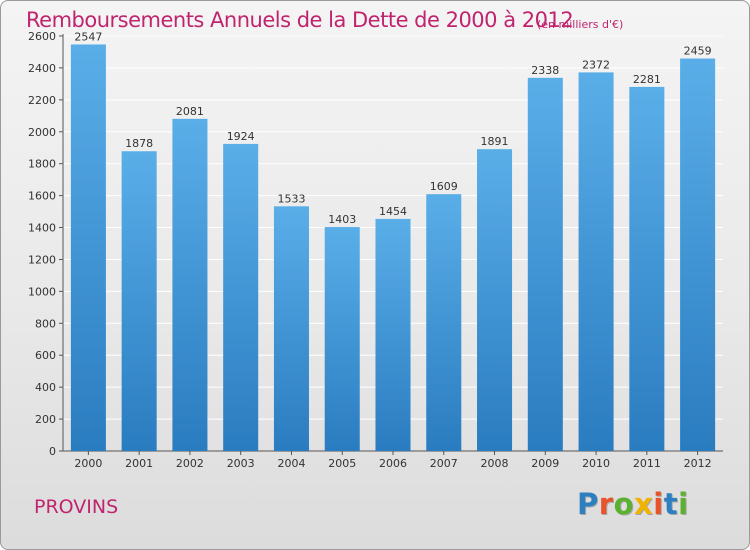 The image size is (750, 550). What do you see at coordinates (444, 323) in the screenshot?
I see `bar-2007` at bounding box center [444, 323].